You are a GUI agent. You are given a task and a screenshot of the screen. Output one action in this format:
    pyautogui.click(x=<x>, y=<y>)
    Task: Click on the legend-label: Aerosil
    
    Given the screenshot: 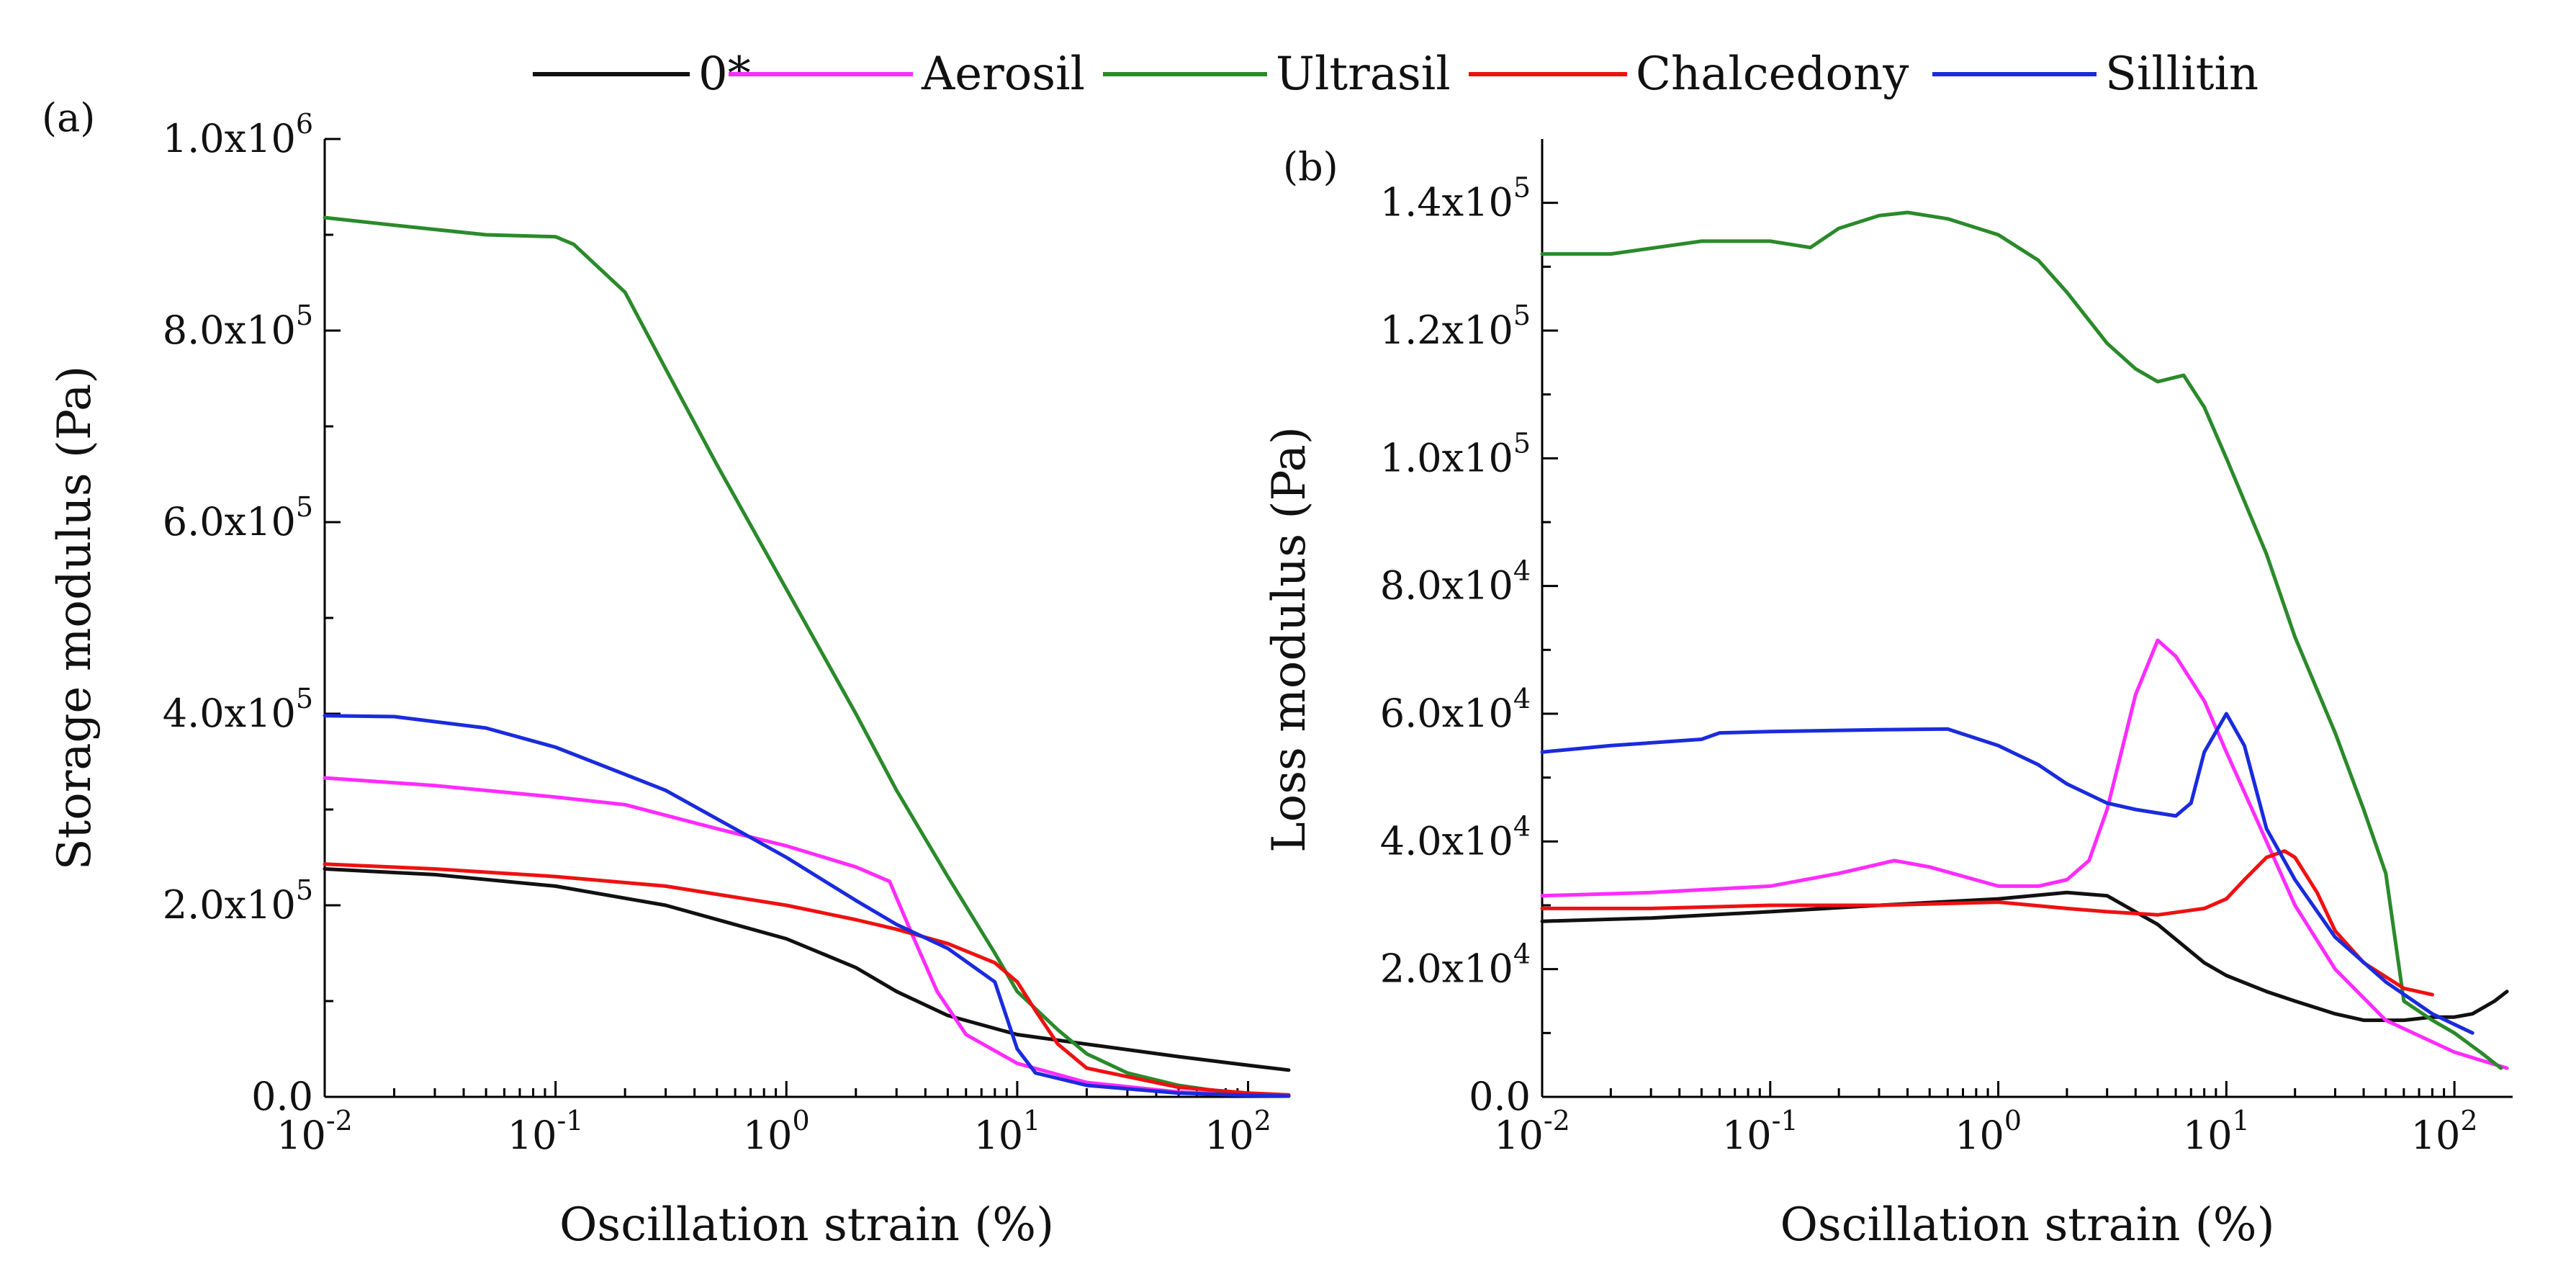 What is the action you would take?
    pyautogui.click(x=1003, y=75)
    